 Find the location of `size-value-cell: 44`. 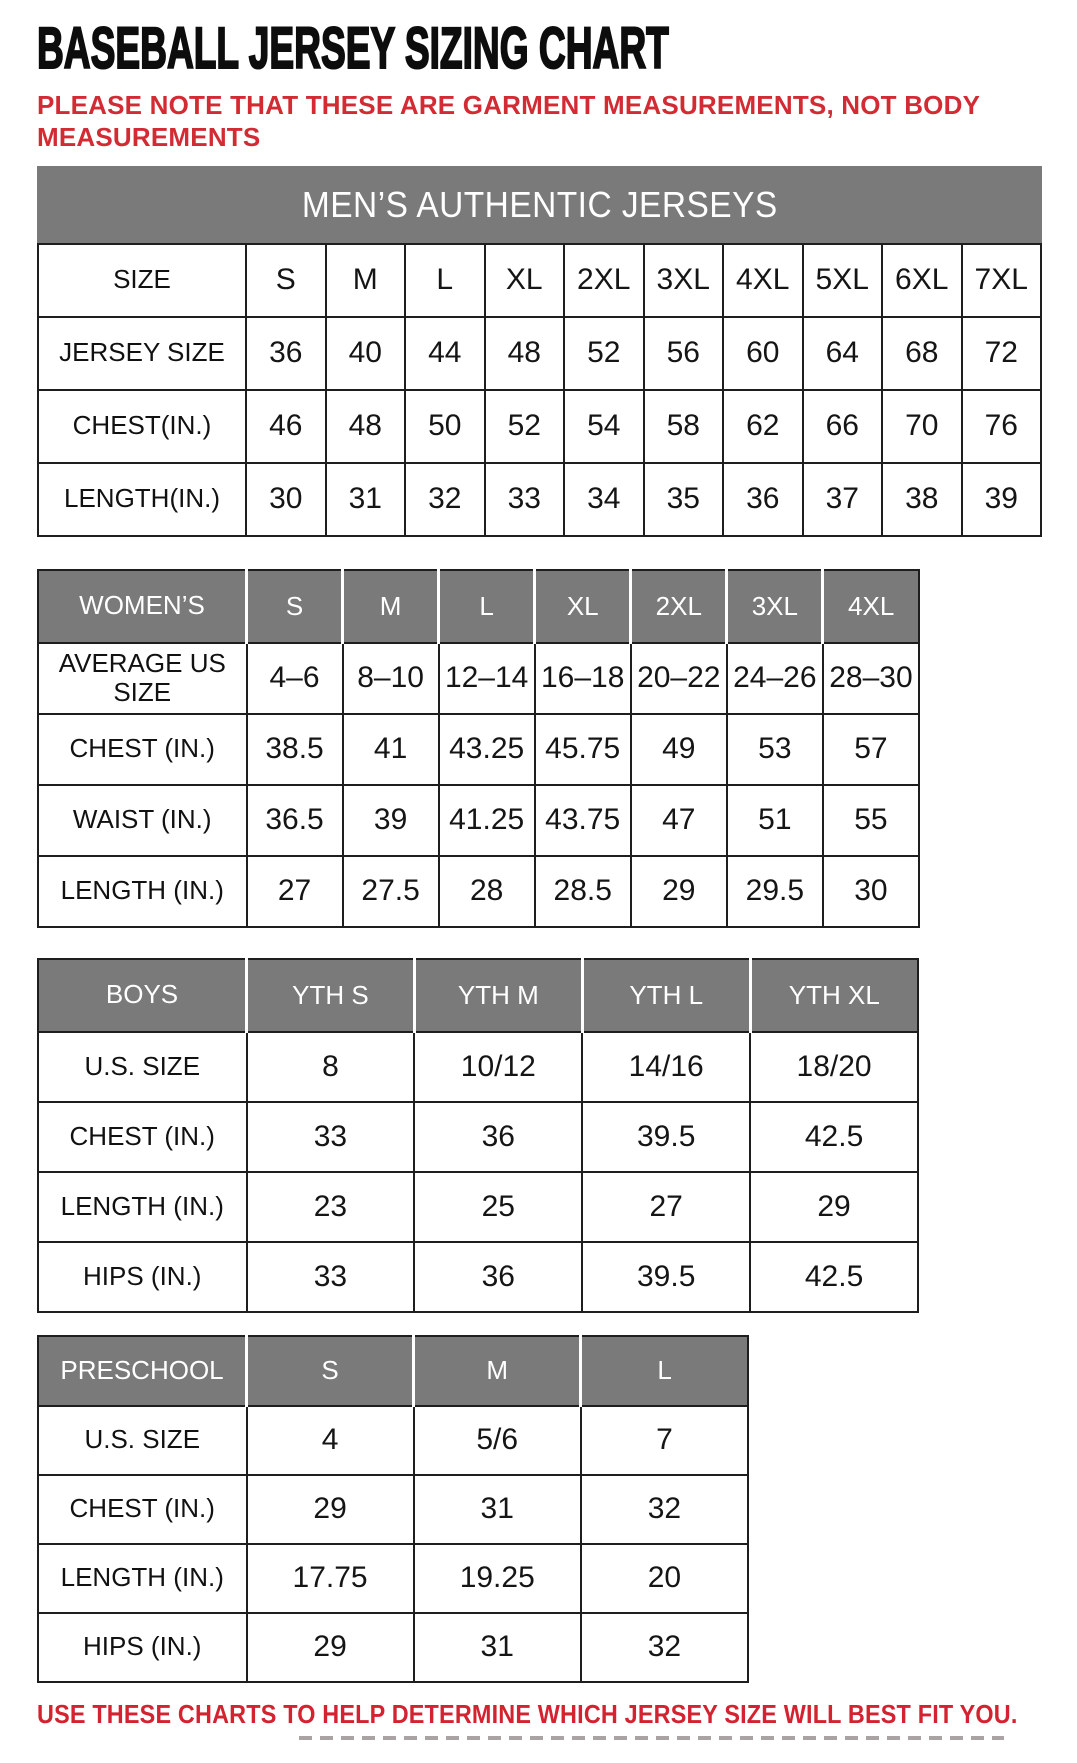

size-value-cell: 44 is located at coordinates (445, 353).